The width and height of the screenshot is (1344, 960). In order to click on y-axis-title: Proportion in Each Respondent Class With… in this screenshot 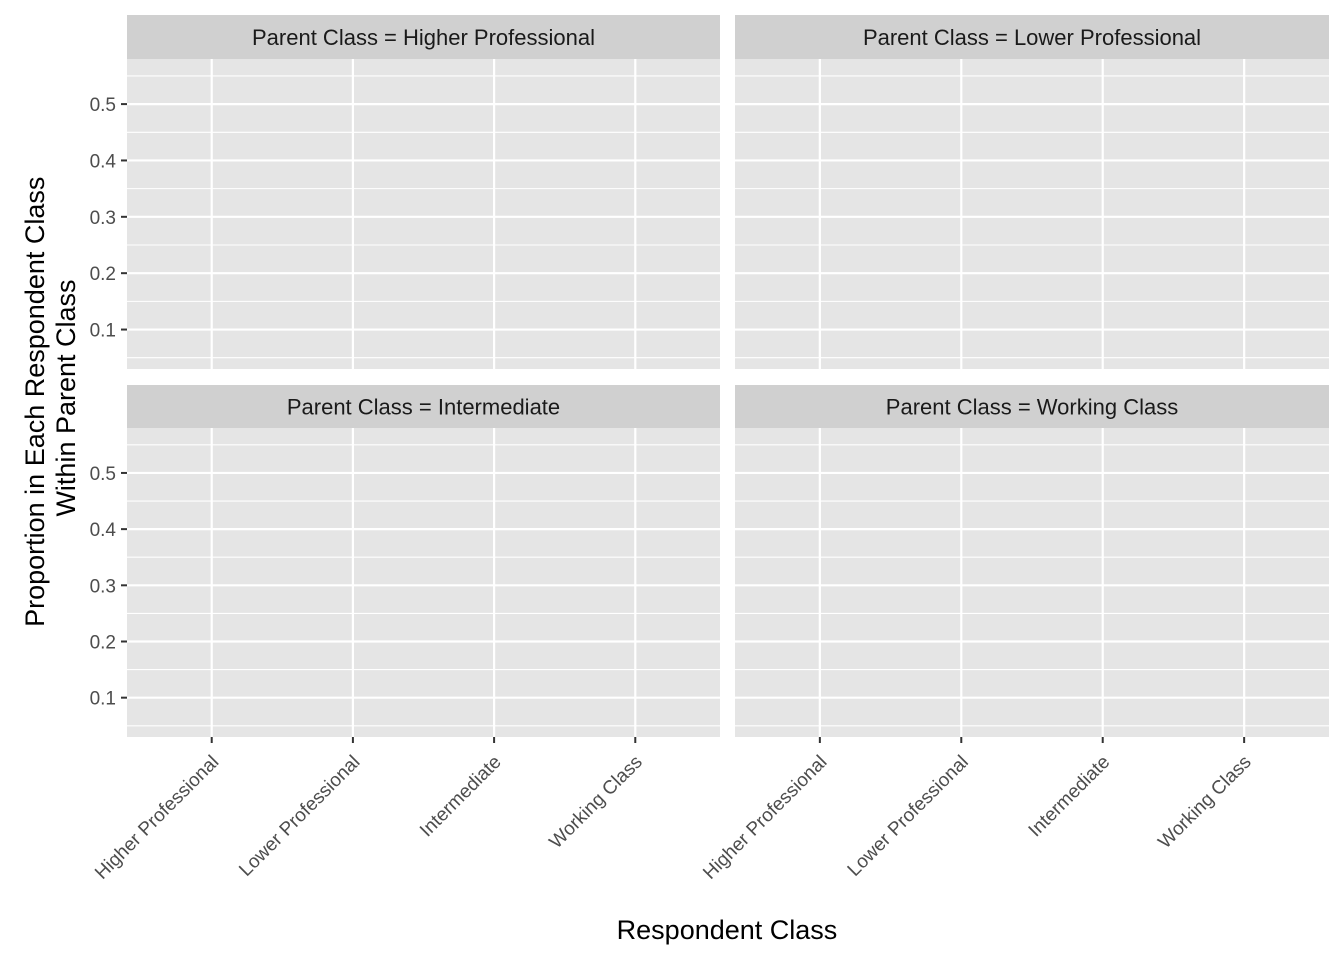, I will do `click(50, 398)`.